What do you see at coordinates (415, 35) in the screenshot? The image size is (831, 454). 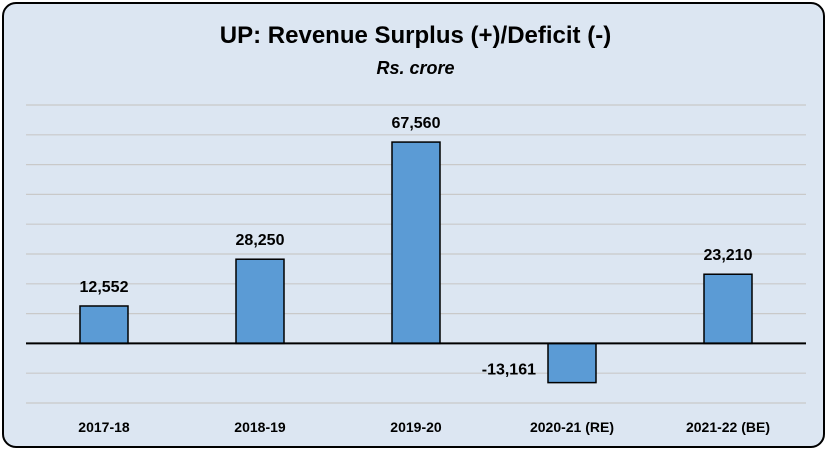 I see `chart-title: UP: Revenue Surplus (+)/Deficit (-)` at bounding box center [415, 35].